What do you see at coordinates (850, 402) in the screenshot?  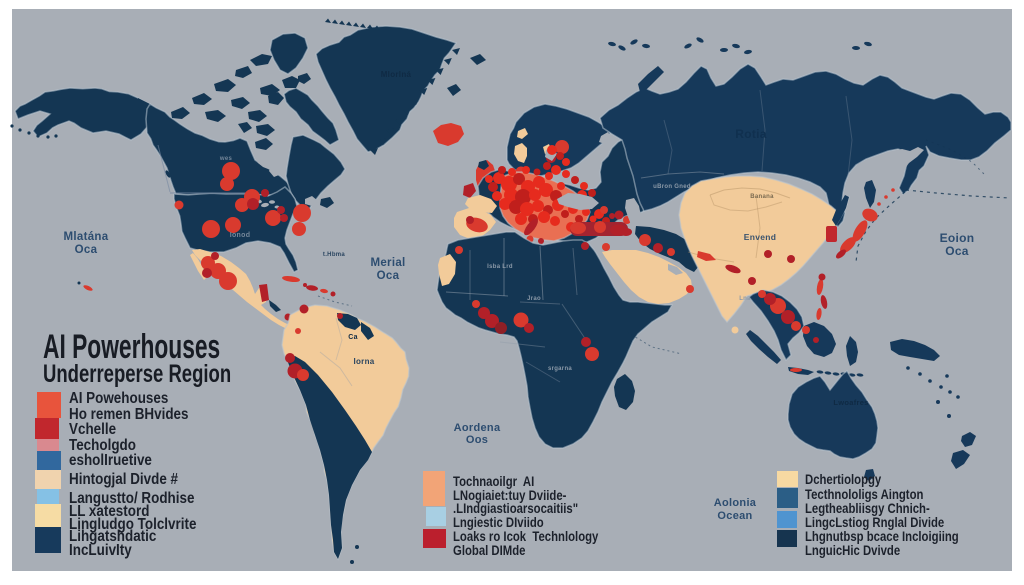 I see `svg-text: Lwoafres` at bounding box center [850, 402].